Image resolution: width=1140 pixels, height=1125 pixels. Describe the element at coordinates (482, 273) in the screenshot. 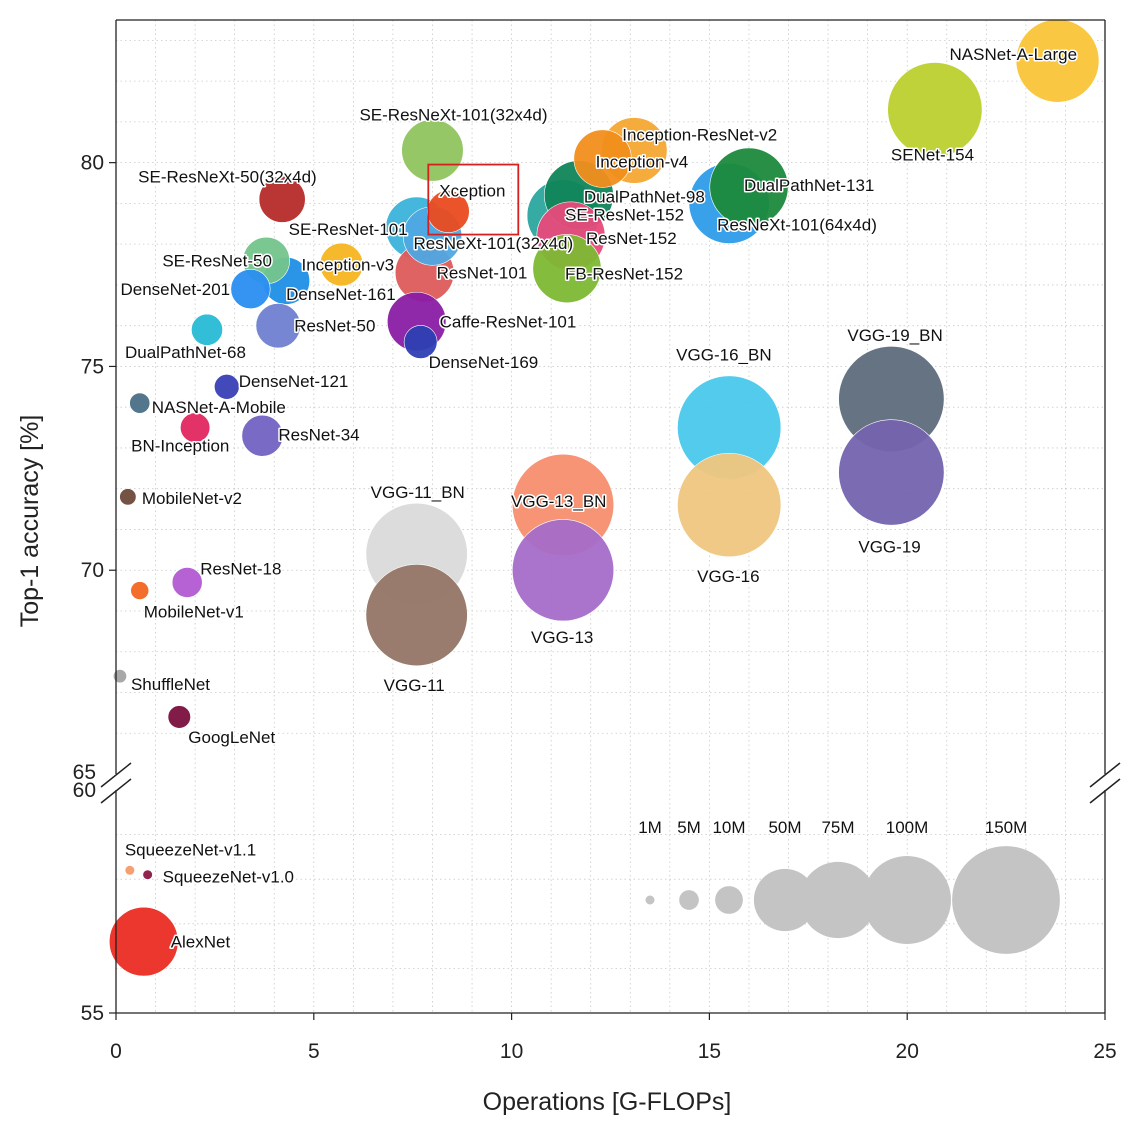

I see `label-resnet-101: ResNet-101` at that location.